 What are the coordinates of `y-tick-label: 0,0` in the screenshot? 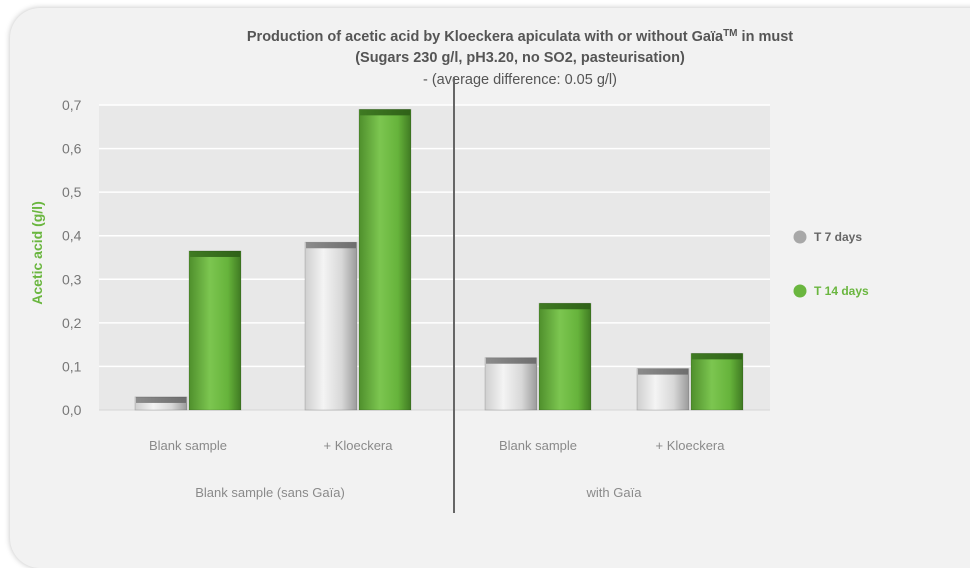 It's located at (72, 410).